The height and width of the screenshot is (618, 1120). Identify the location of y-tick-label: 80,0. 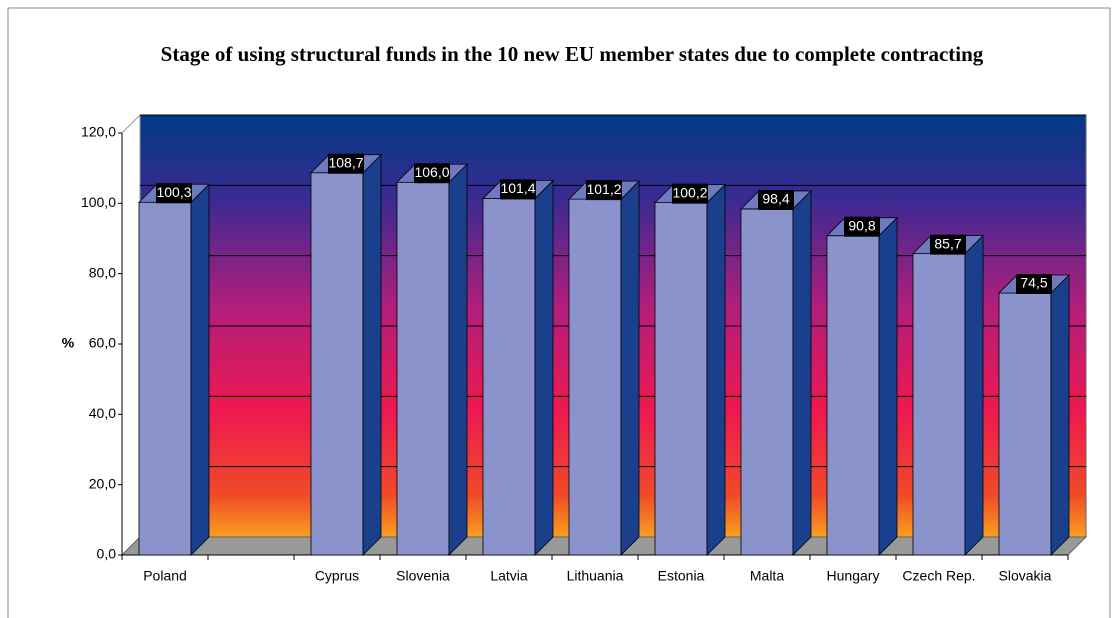
(102, 272).